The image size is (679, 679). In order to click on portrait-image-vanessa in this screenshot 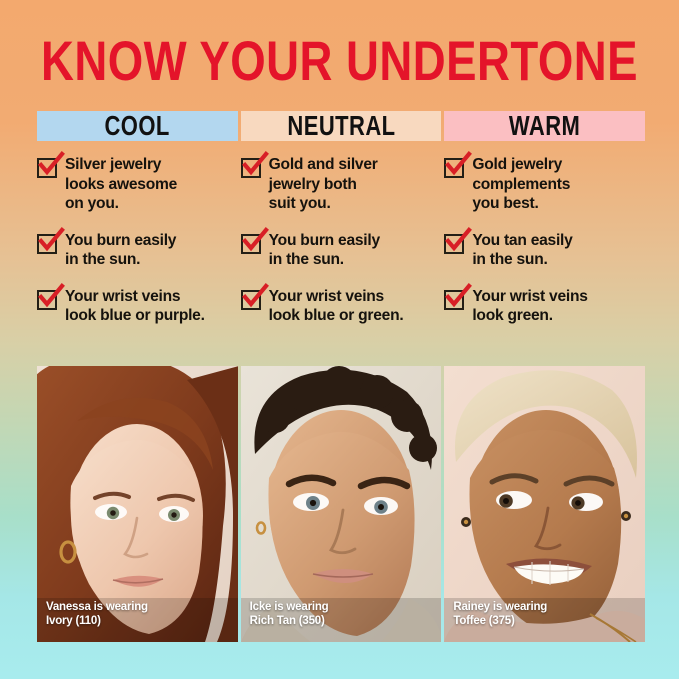, I will do `click(137, 504)`.